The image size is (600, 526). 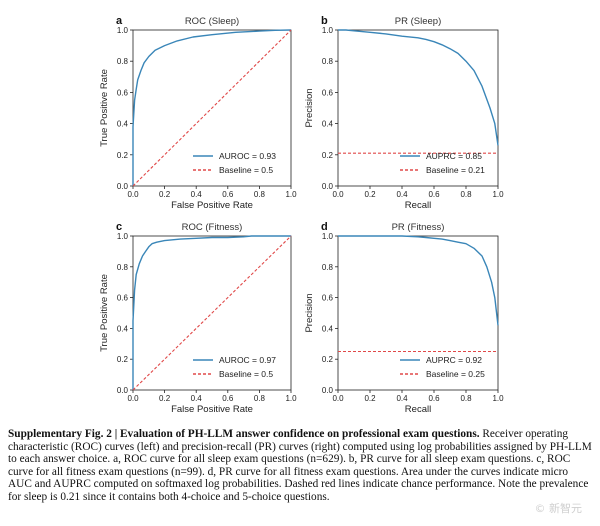 What do you see at coordinates (454, 156) in the screenshot?
I see `legend-label-b: AUPRC = 0.85` at bounding box center [454, 156].